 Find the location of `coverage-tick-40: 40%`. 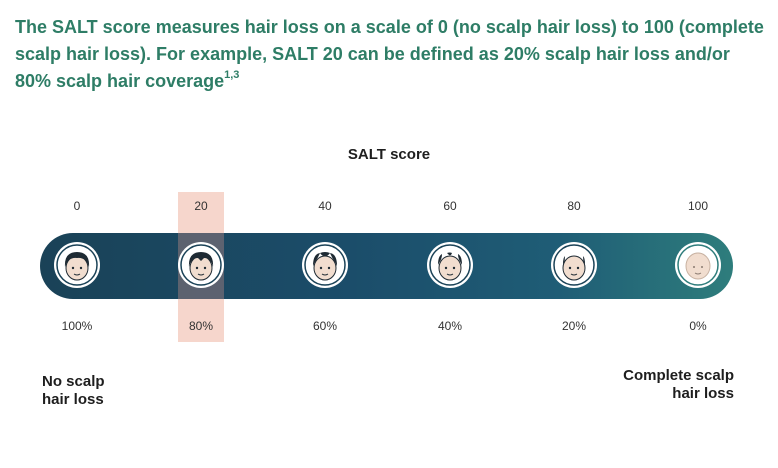

coverage-tick-40: 40% is located at coordinates (450, 326).